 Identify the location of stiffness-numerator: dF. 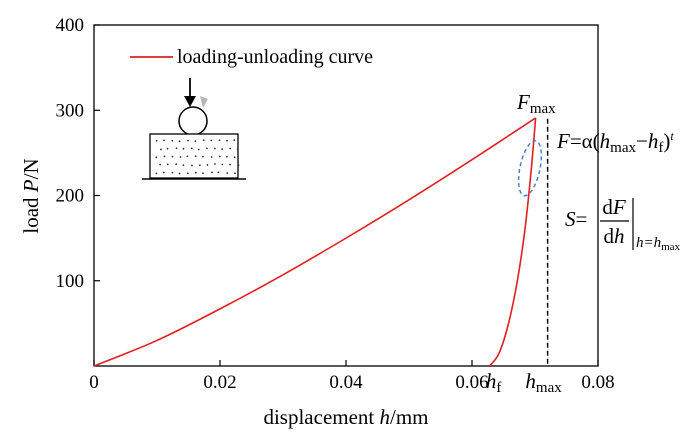
(614, 207).